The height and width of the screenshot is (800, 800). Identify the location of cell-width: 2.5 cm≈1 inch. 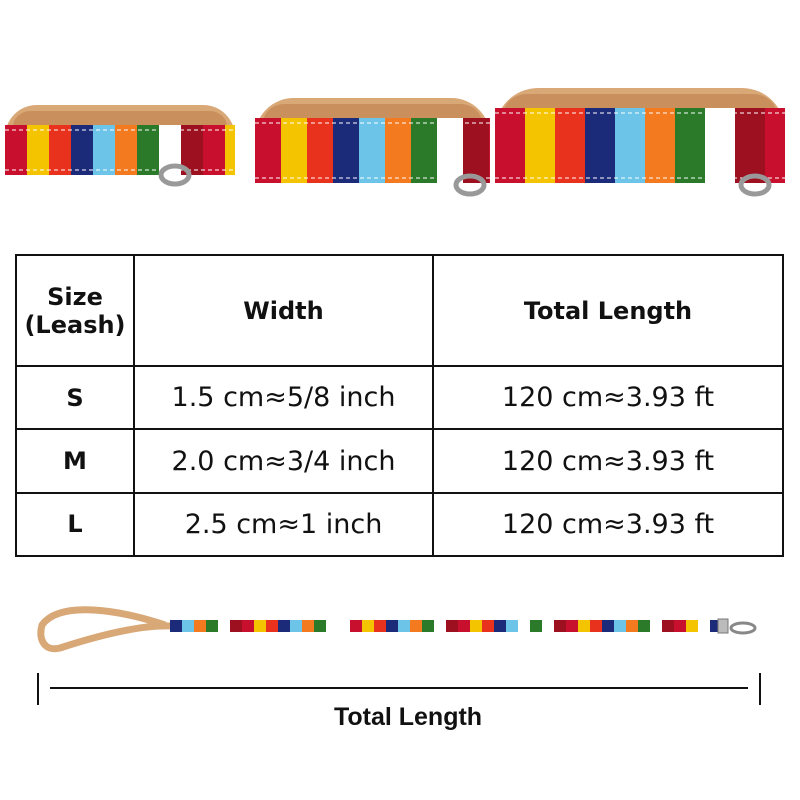
(283, 524).